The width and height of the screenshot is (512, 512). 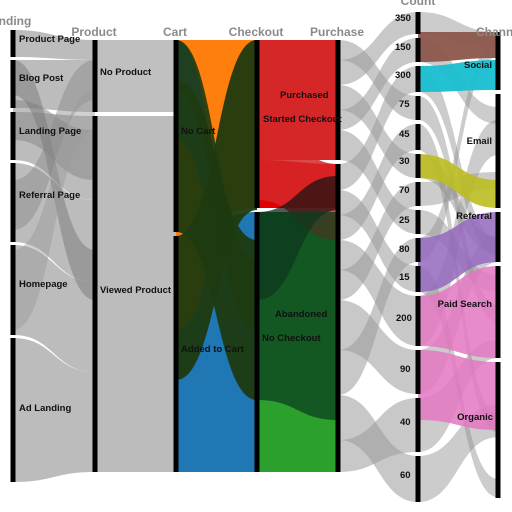 What do you see at coordinates (404, 249) in the screenshot?
I see `count-label: 80` at bounding box center [404, 249].